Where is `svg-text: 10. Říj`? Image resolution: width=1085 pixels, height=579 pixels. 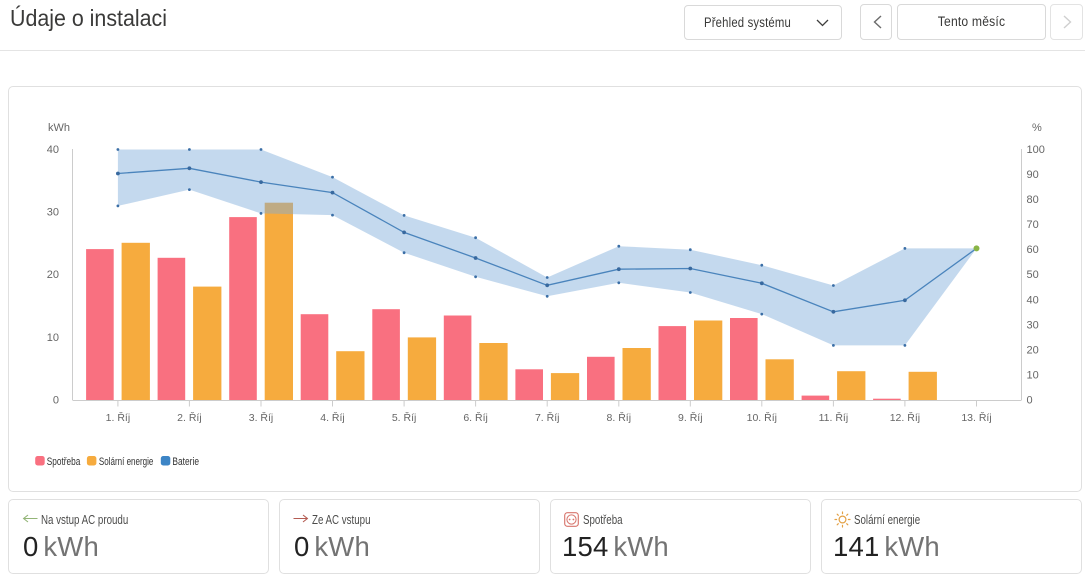 svg-text: 10. Říj is located at coordinates (762, 417).